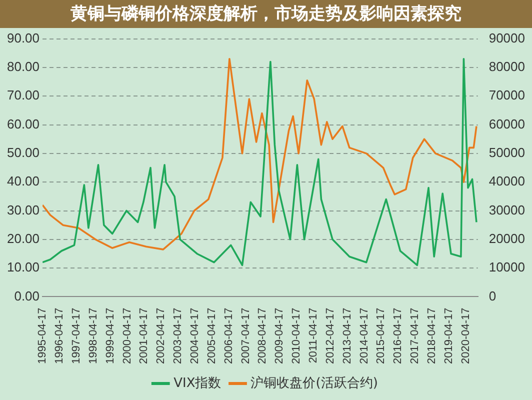 The image size is (532, 400). I want to click on legend-label: 沪铜收盘价(活跃合约), so click(314, 382).